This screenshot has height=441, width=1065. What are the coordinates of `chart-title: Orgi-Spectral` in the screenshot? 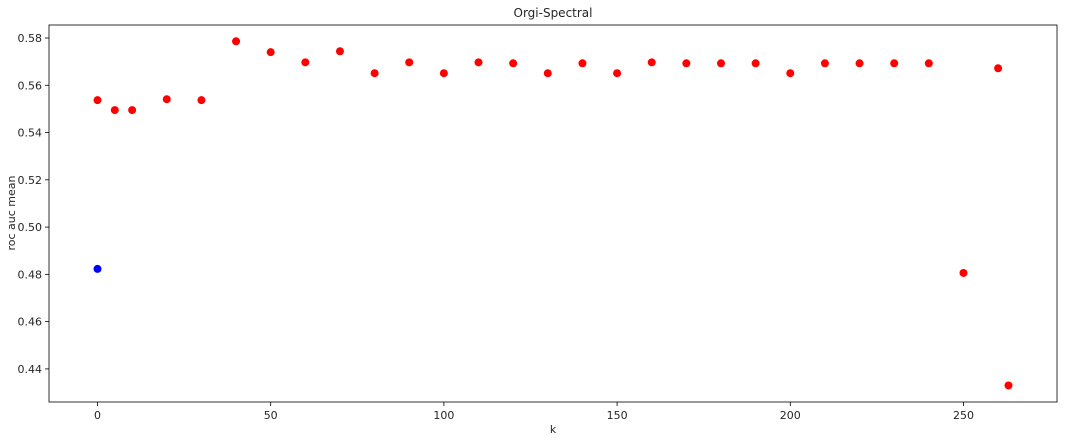 It's located at (553, 13).